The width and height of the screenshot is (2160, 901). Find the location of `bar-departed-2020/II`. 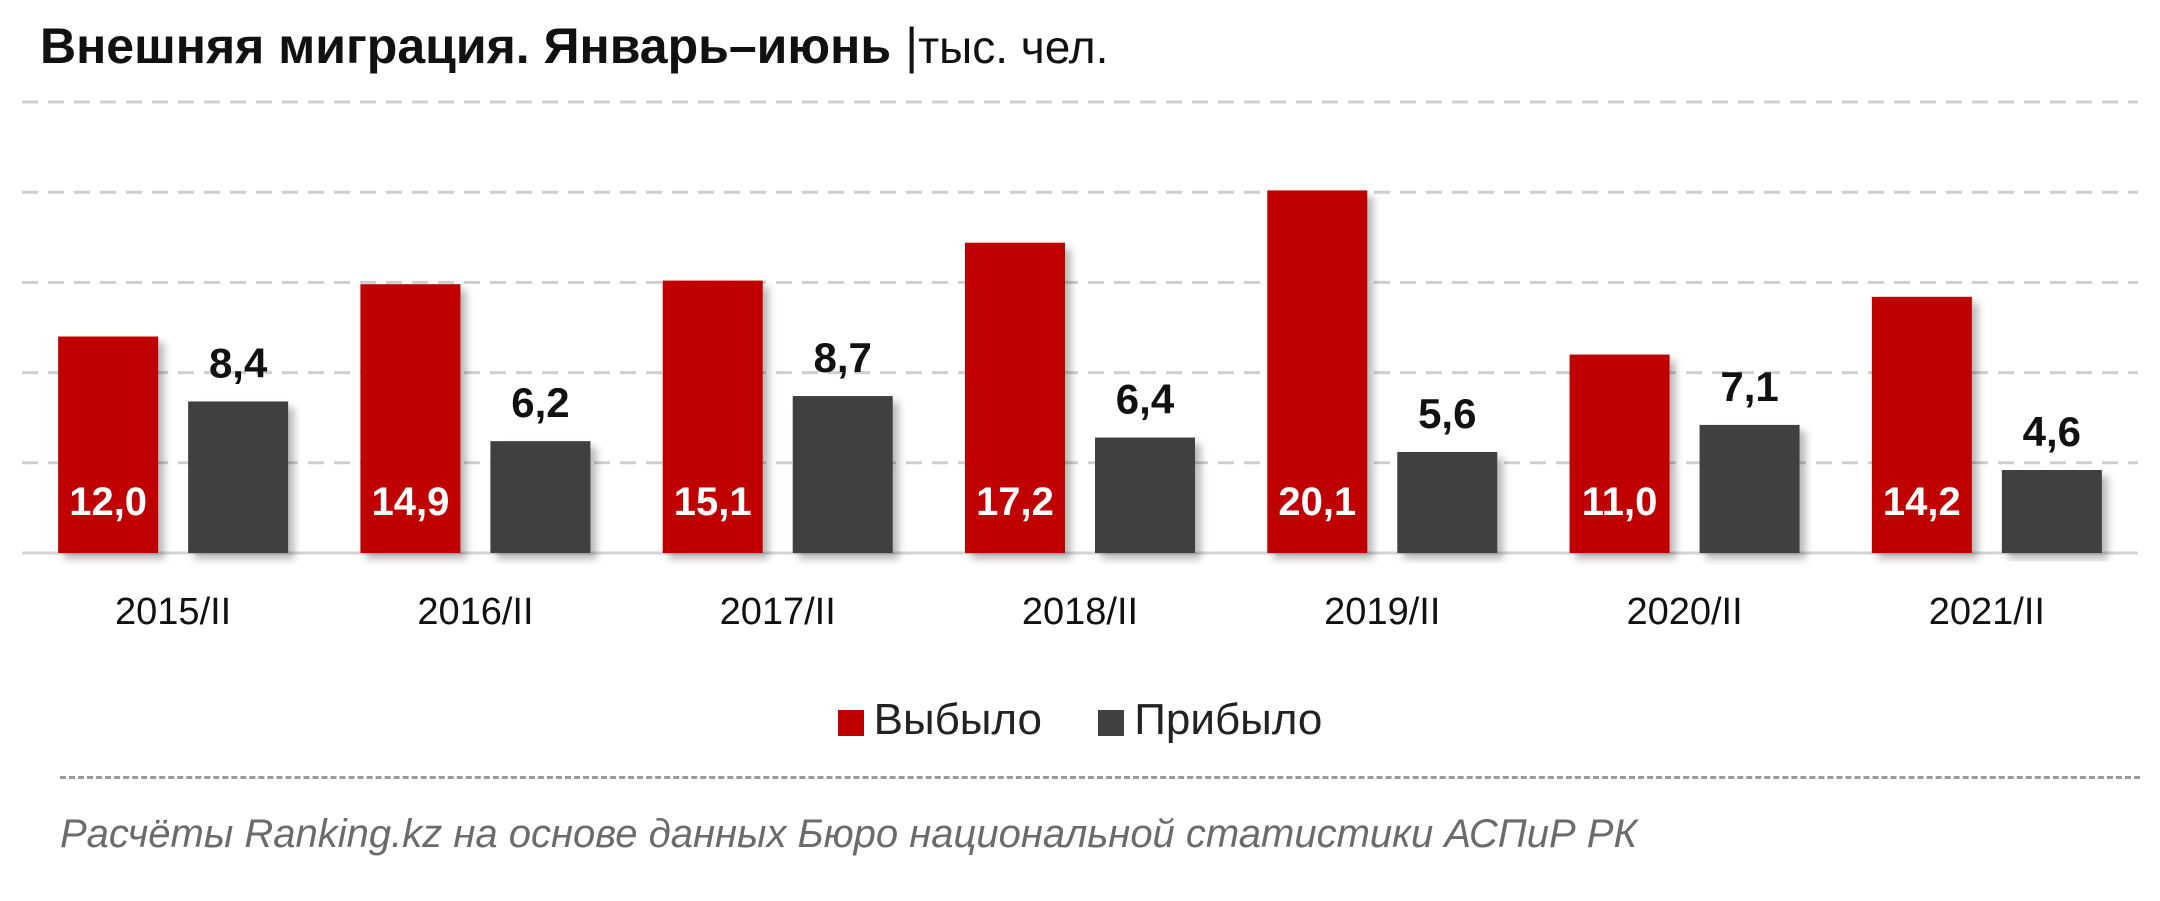

bar-departed-2020/II is located at coordinates (1619, 453).